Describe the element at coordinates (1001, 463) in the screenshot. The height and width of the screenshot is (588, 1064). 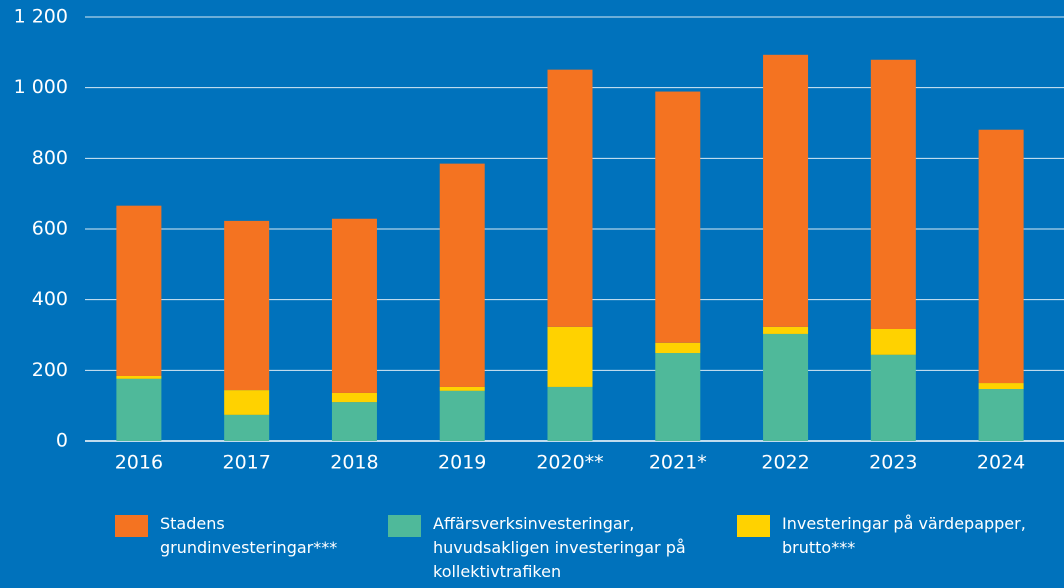
I see `x-tick-label: 2024` at that location.